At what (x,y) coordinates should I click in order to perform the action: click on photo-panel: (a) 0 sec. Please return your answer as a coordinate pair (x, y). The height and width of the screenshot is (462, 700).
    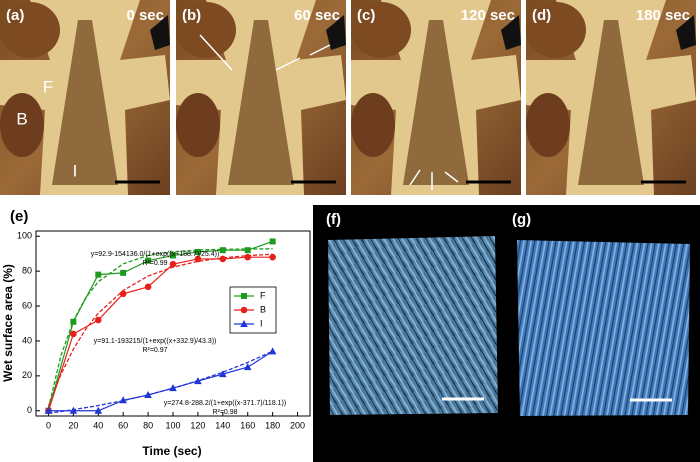
    Looking at the image, I should click on (85, 97).